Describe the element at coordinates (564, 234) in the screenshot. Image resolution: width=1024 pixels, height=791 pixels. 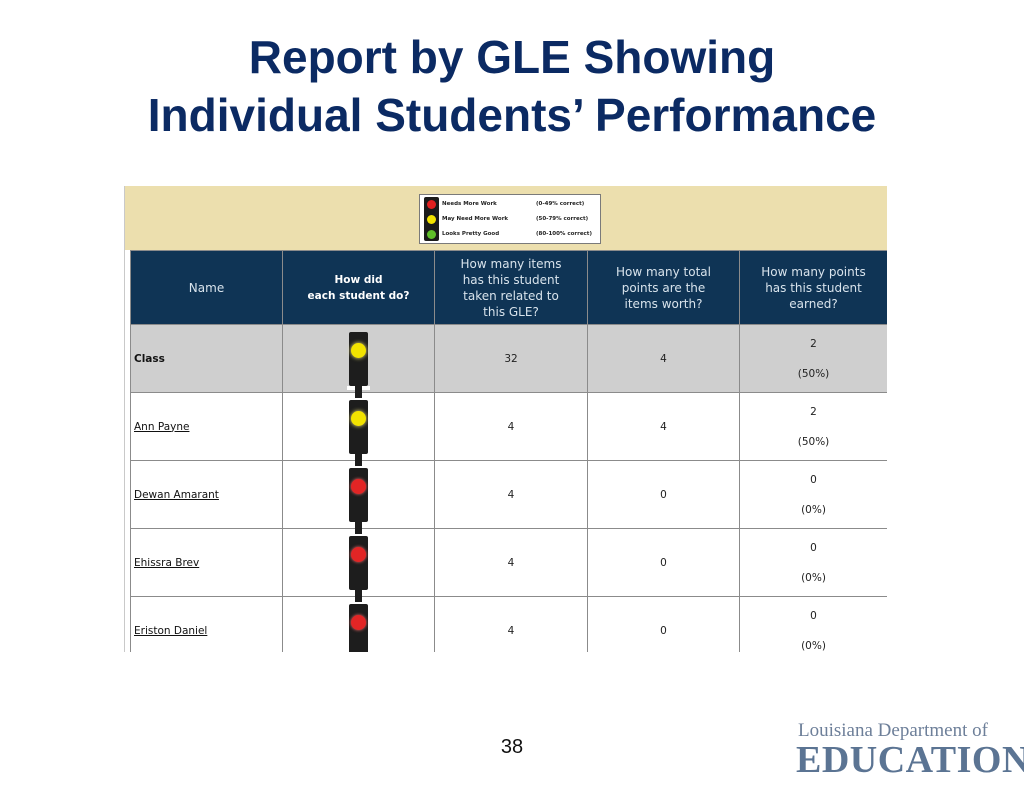
I see `legend-range: (80-100% correct)` at that location.